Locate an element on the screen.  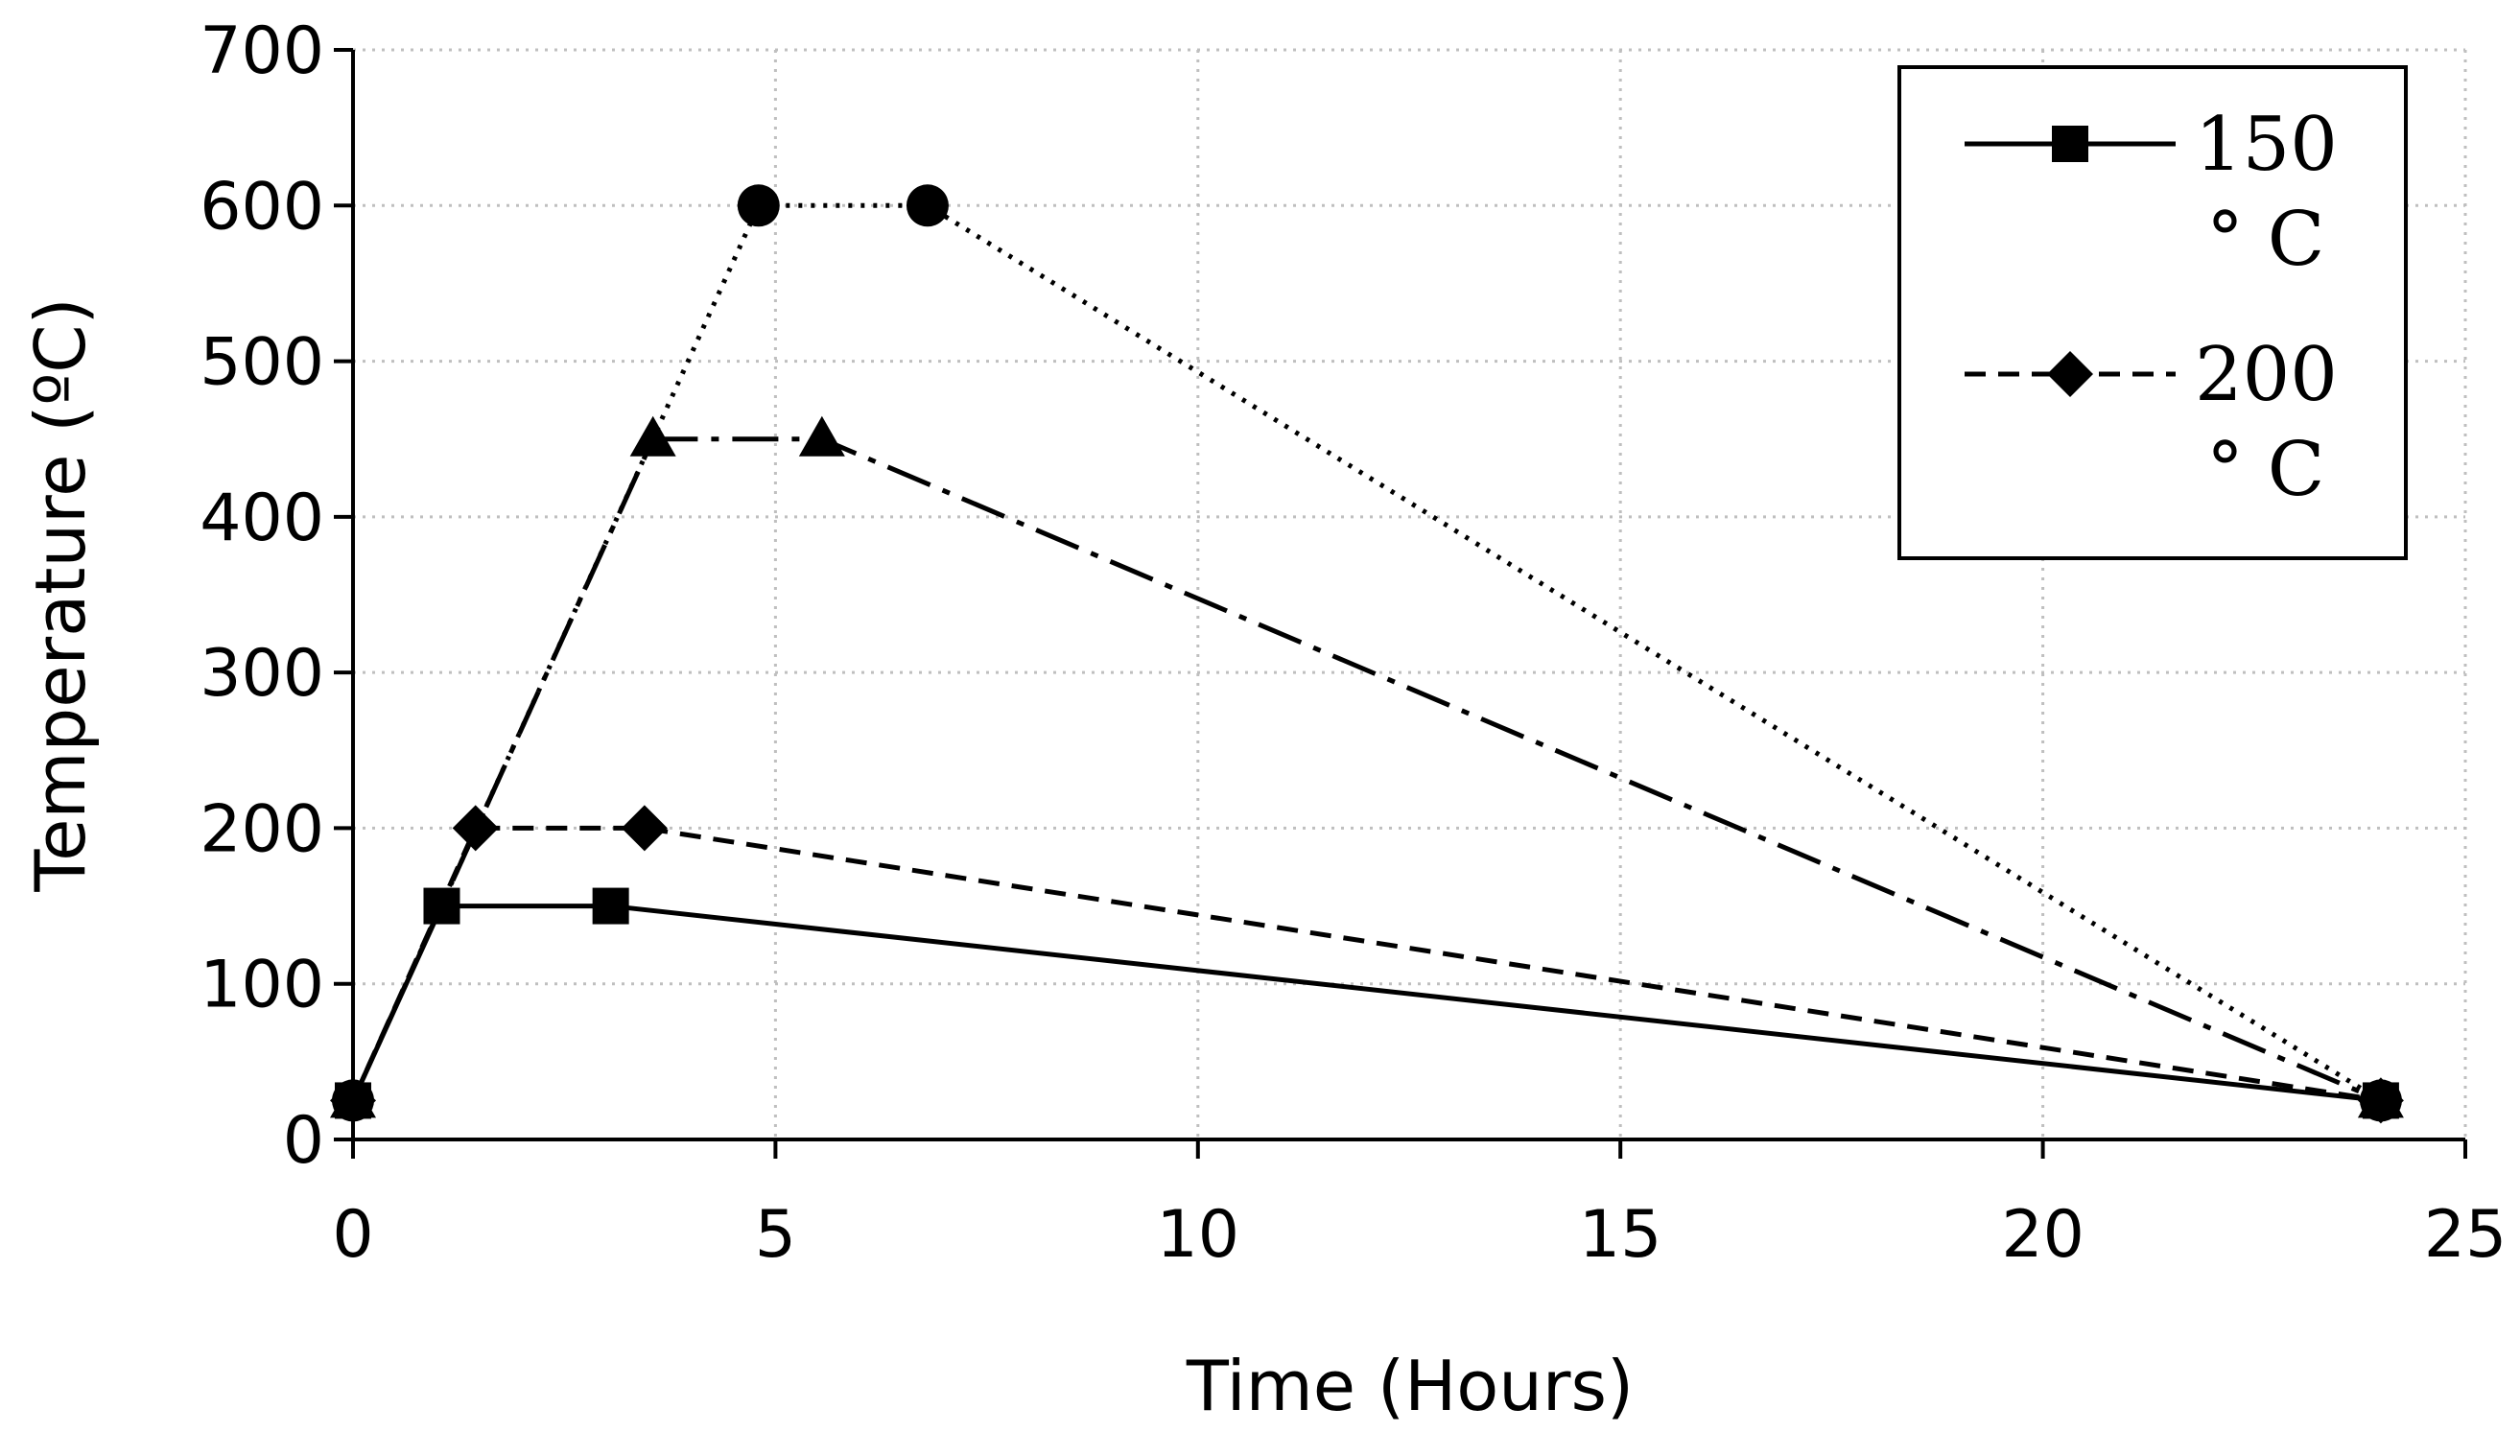
y-tick-label: 300 is located at coordinates (262, 674).